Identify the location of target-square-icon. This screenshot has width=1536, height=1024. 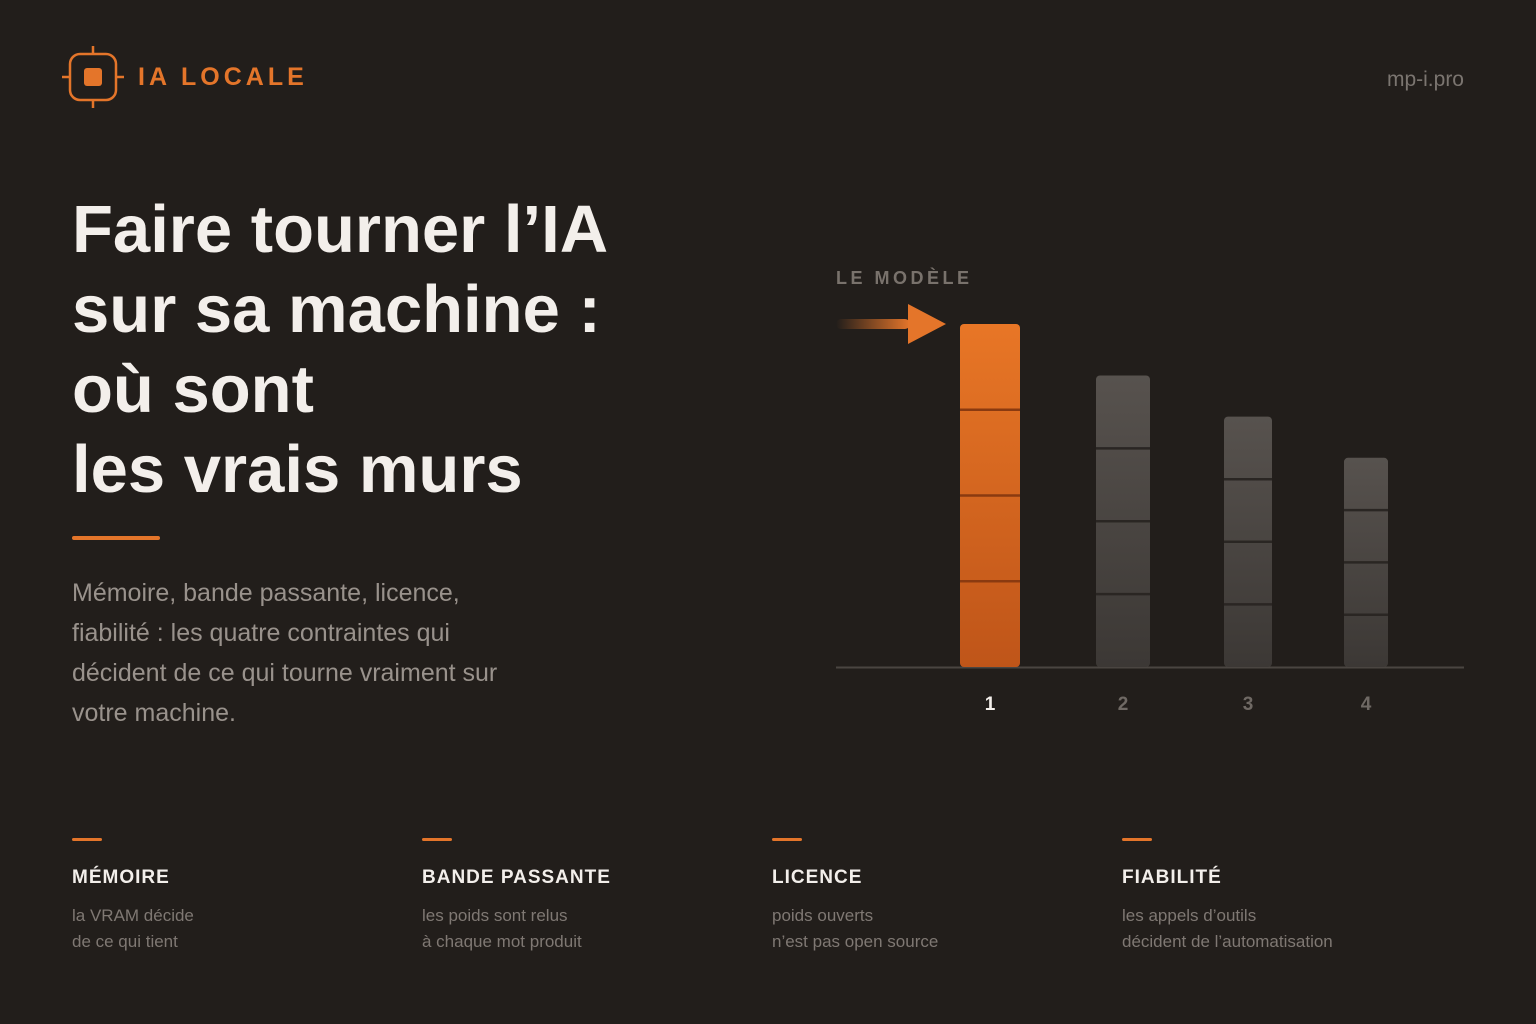
(93, 77).